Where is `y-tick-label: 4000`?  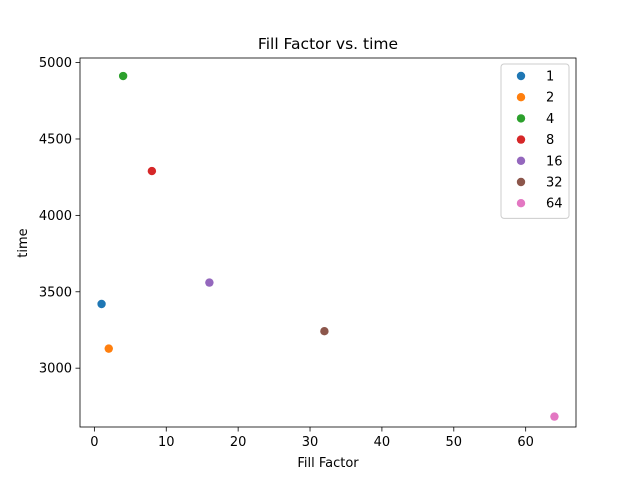
y-tick-label: 4000 is located at coordinates (55, 216).